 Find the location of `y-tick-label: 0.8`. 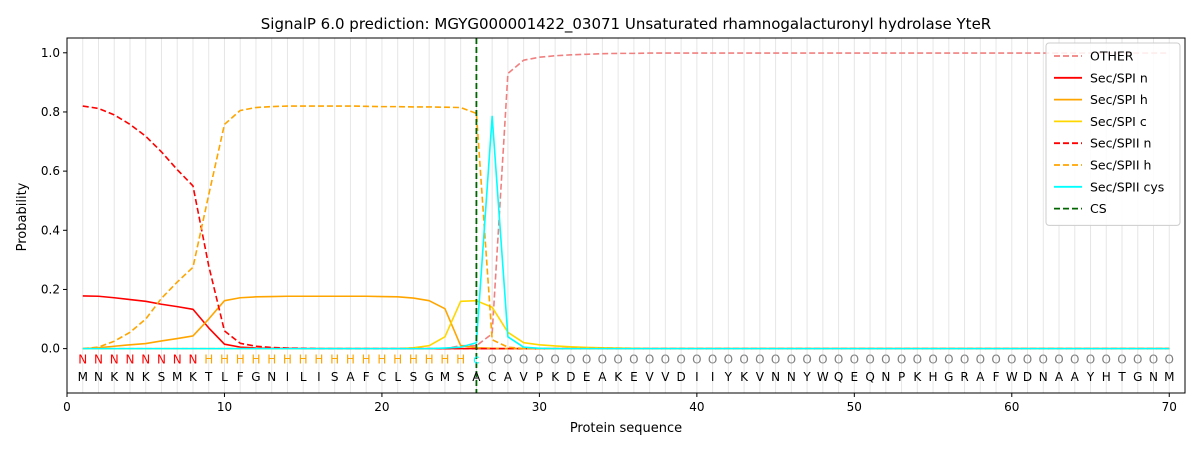

y-tick-label: 0.8 is located at coordinates (50, 112).